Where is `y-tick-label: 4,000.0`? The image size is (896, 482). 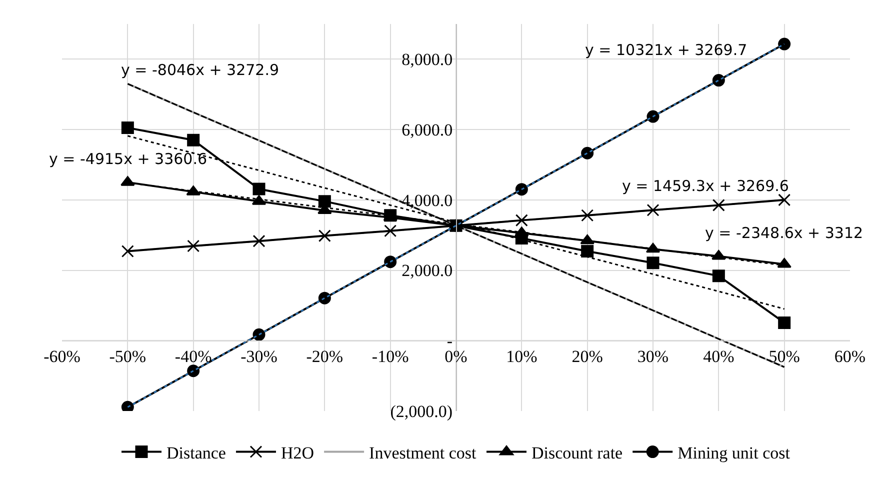
y-tick-label: 4,000.0 is located at coordinates (427, 200).